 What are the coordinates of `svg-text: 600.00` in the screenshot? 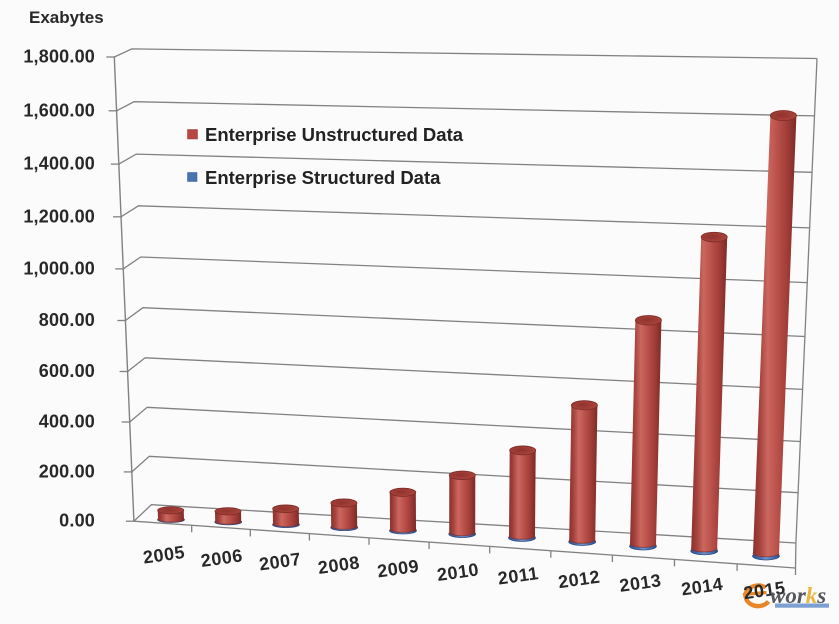 It's located at (67, 371).